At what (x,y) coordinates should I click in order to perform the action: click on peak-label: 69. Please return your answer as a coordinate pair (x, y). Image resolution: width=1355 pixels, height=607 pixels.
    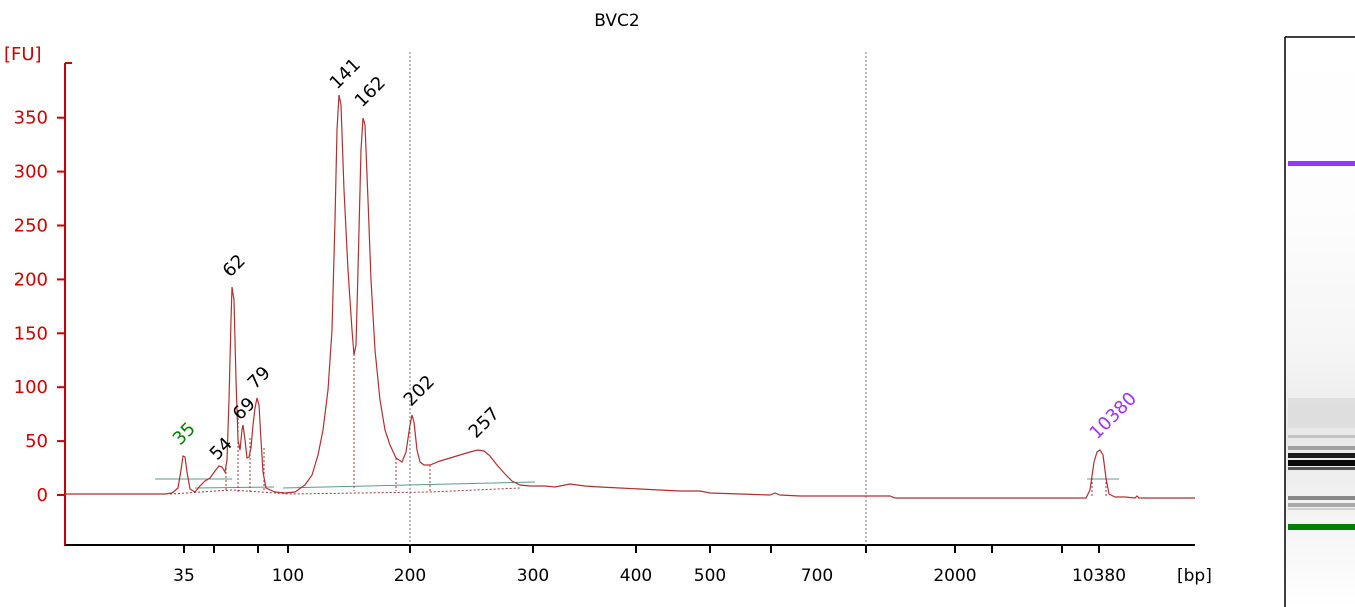
    Looking at the image, I should click on (244, 408).